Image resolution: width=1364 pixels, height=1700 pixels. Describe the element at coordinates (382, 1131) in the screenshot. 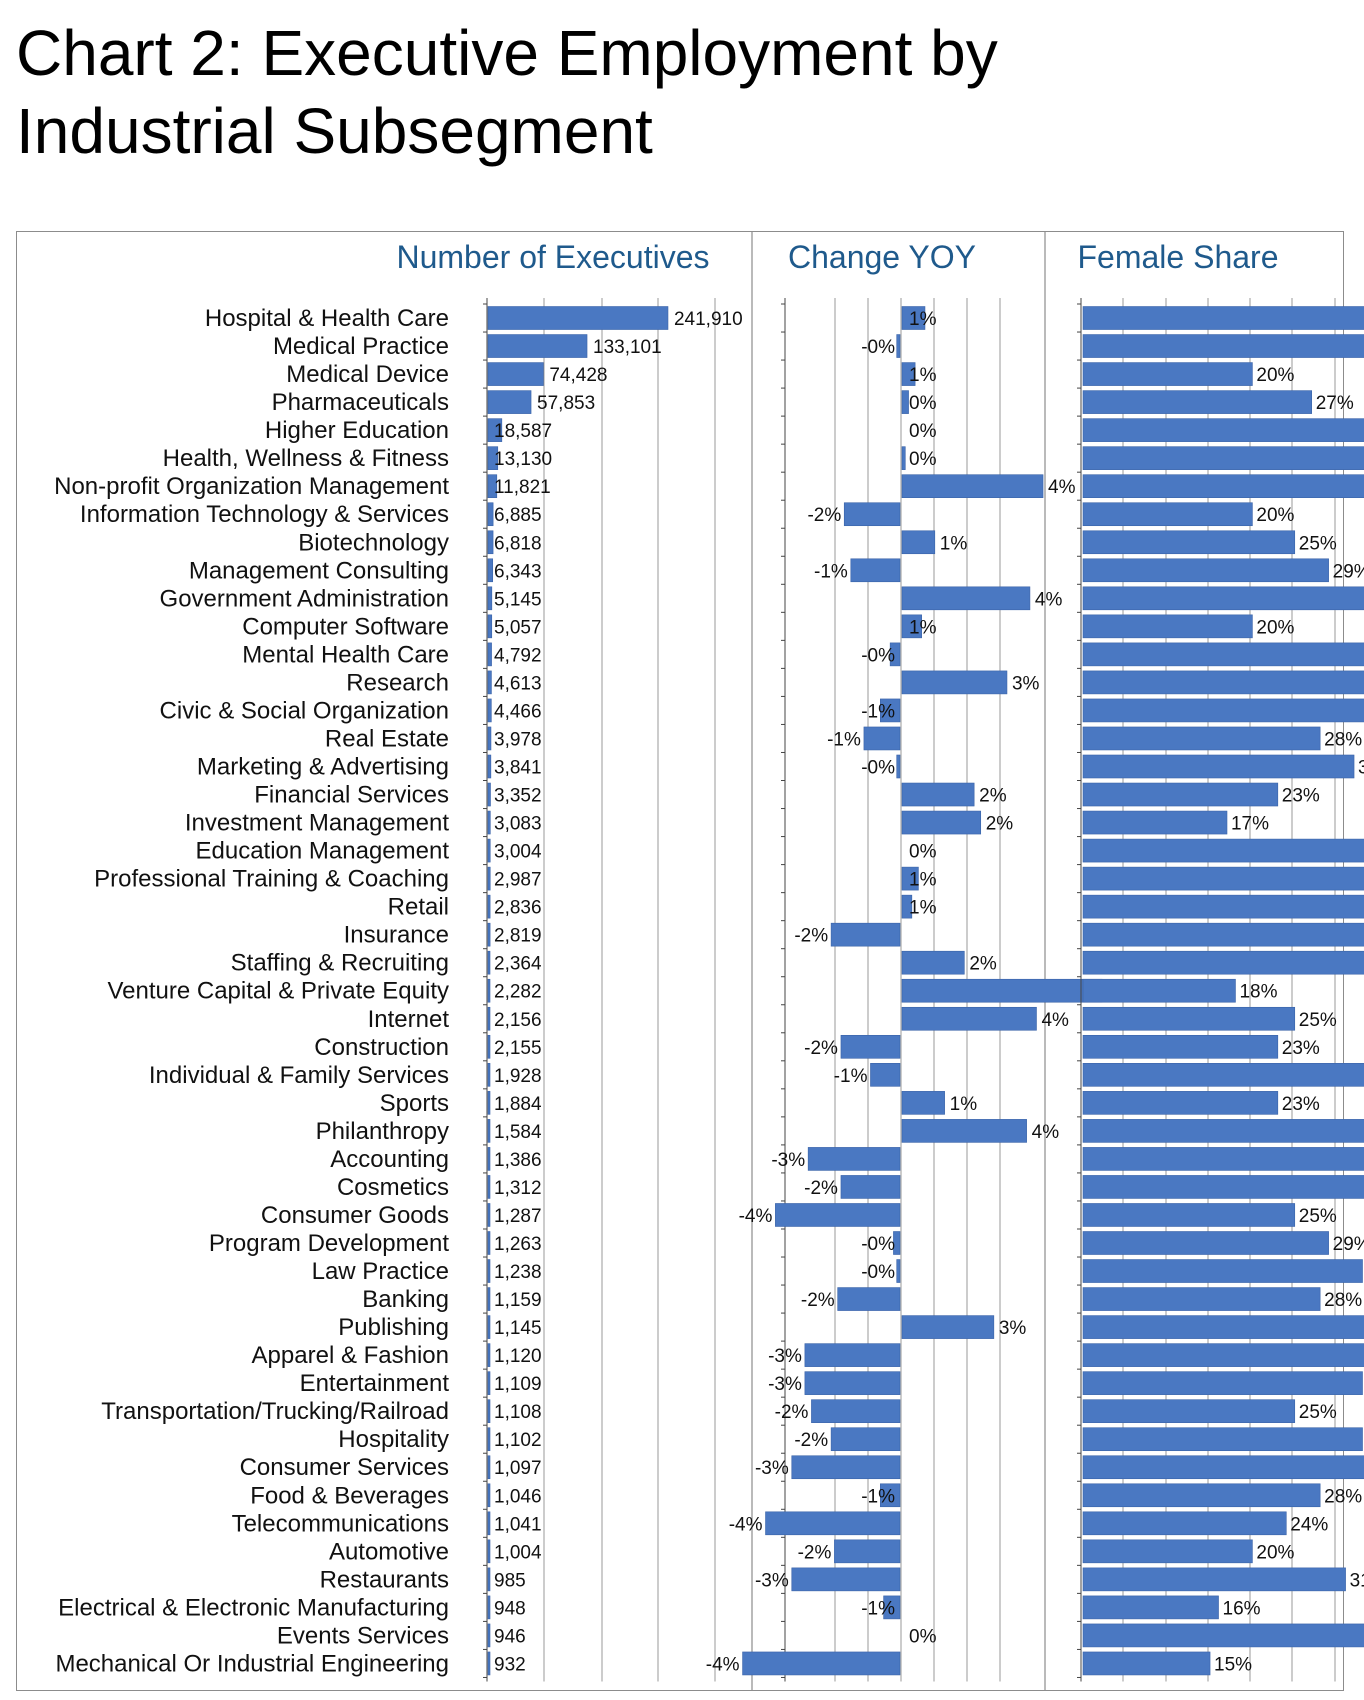

I see `category-label: Philanthropy` at that location.